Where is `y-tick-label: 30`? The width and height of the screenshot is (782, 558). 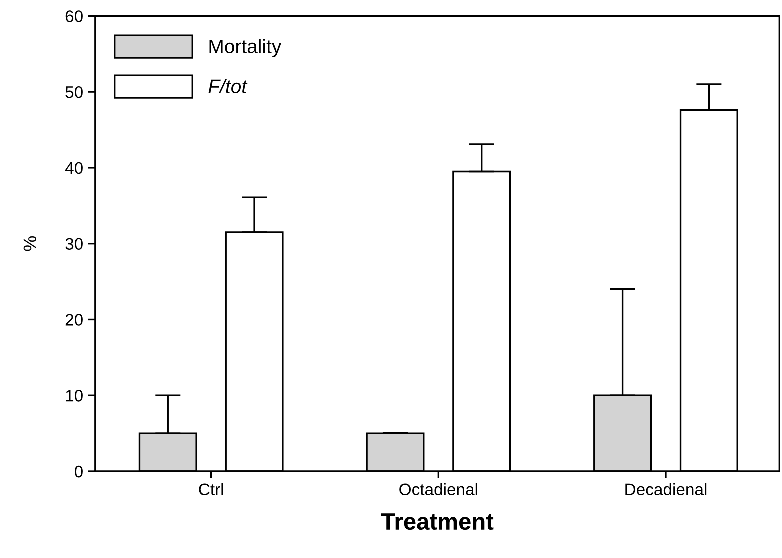
y-tick-label: 30 is located at coordinates (74, 244).